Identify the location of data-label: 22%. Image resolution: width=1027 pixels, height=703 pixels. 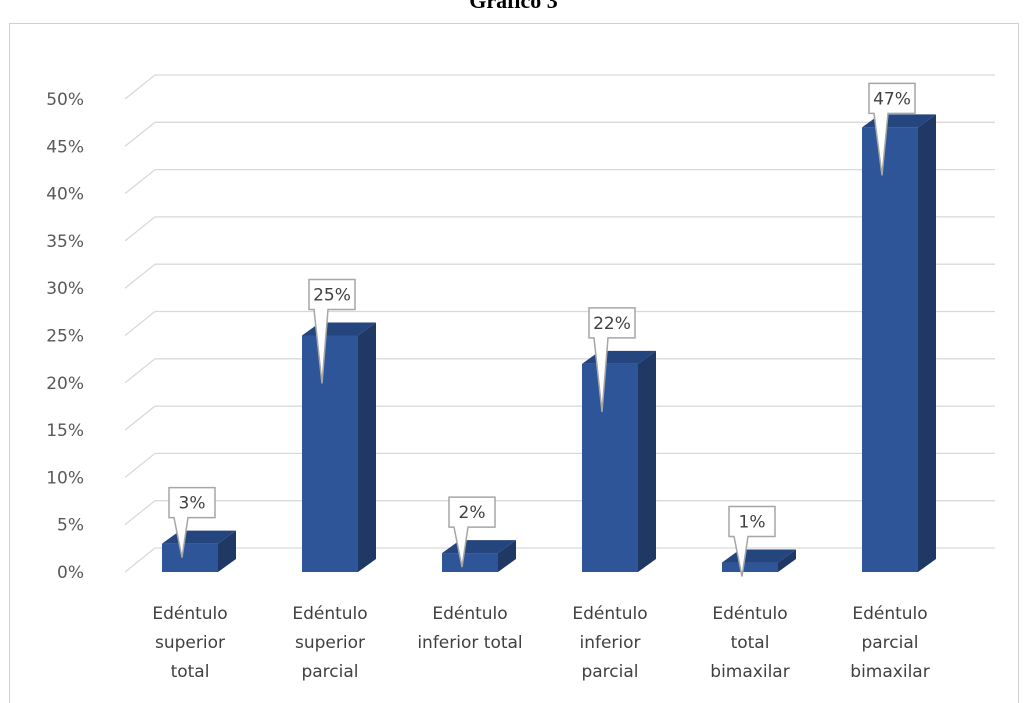
(612, 324).